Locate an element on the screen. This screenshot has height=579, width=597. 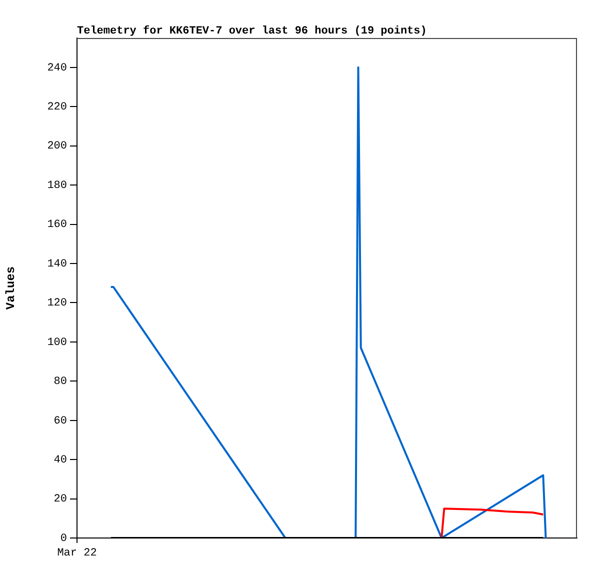
y-tick-label: 80 is located at coordinates (60, 382).